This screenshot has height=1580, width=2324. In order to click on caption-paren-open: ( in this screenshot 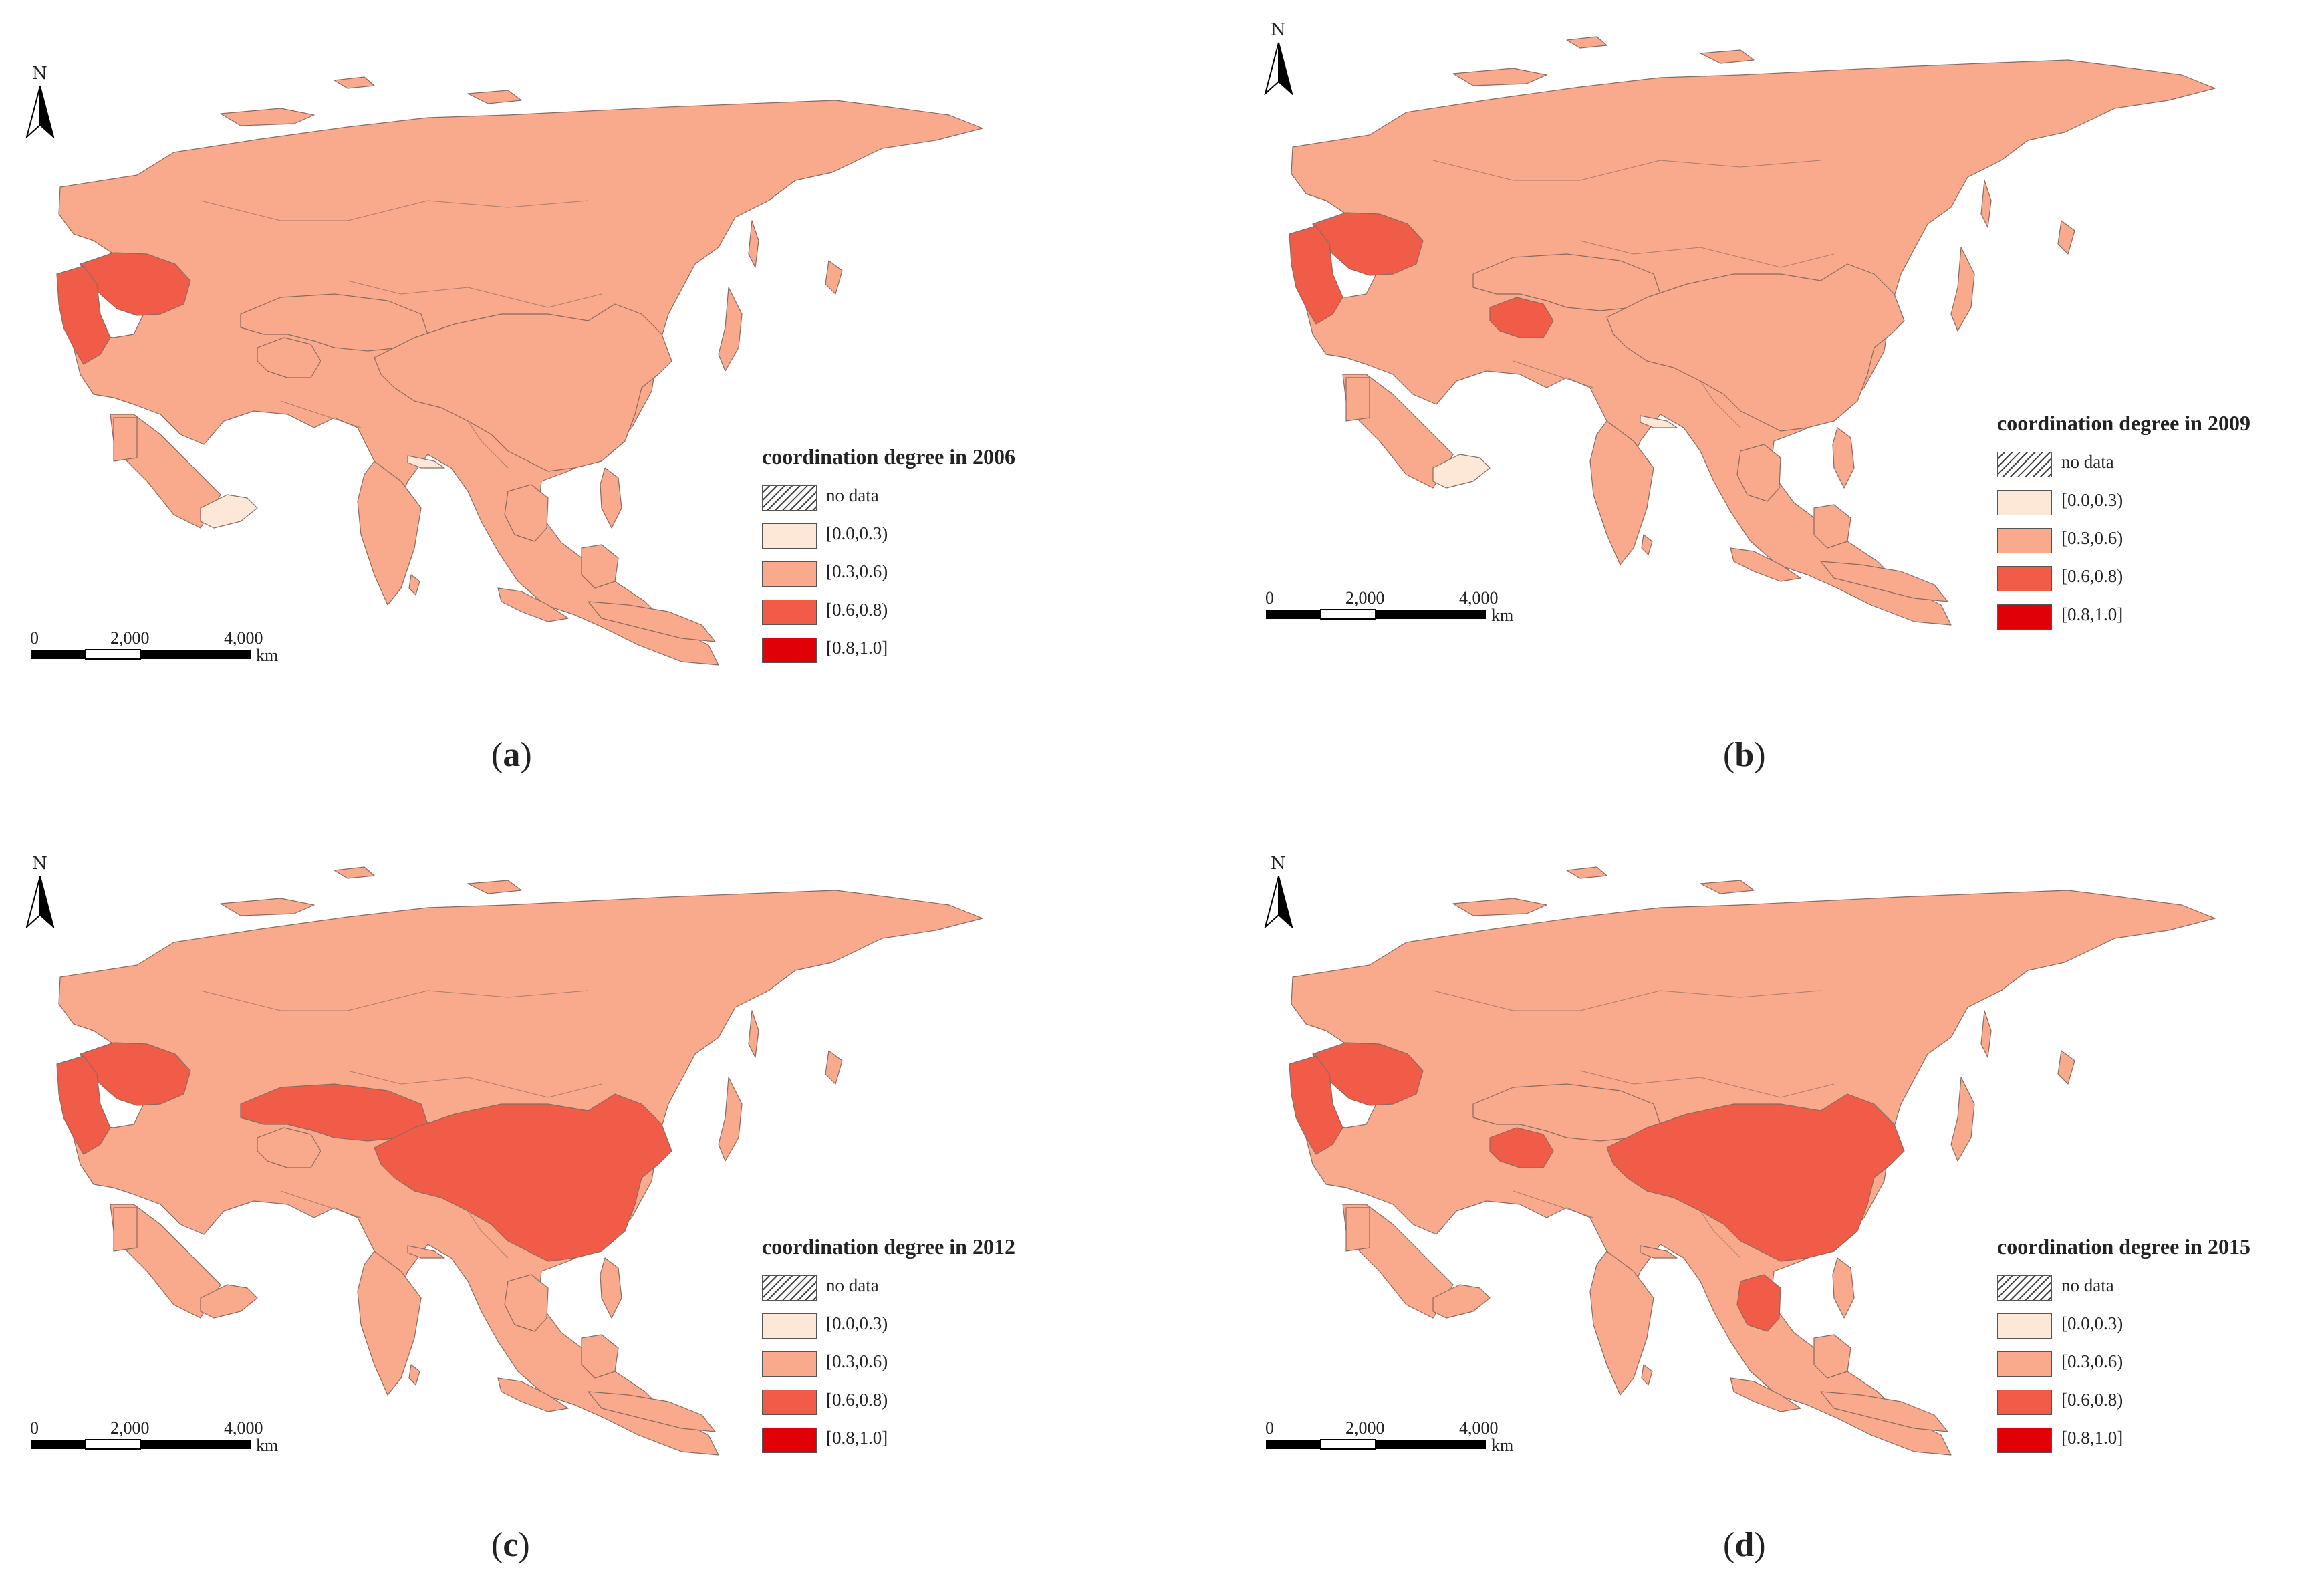, I will do `click(1729, 1545)`.